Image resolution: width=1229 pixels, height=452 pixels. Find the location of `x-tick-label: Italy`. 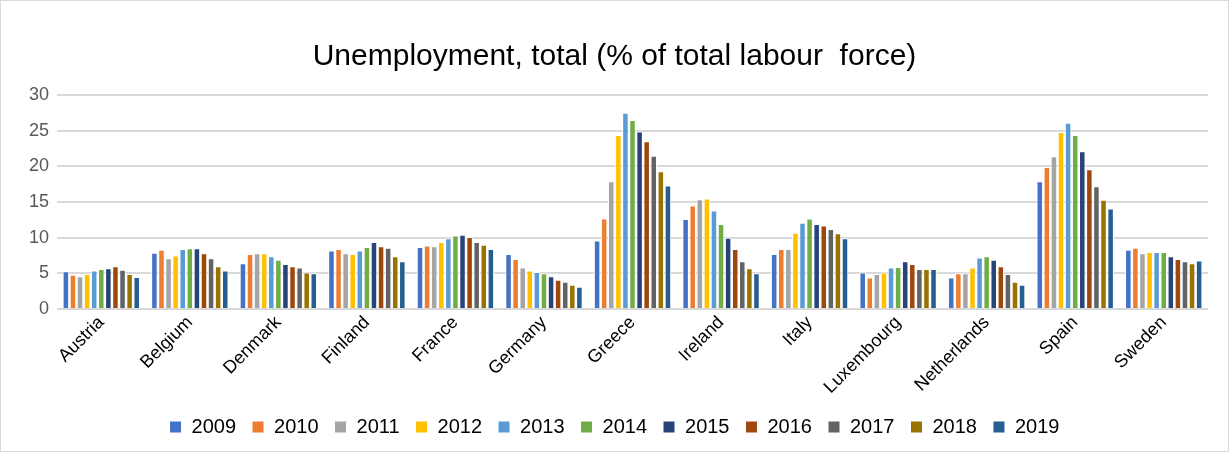

x-tick-label: Italy is located at coordinates (797, 330).